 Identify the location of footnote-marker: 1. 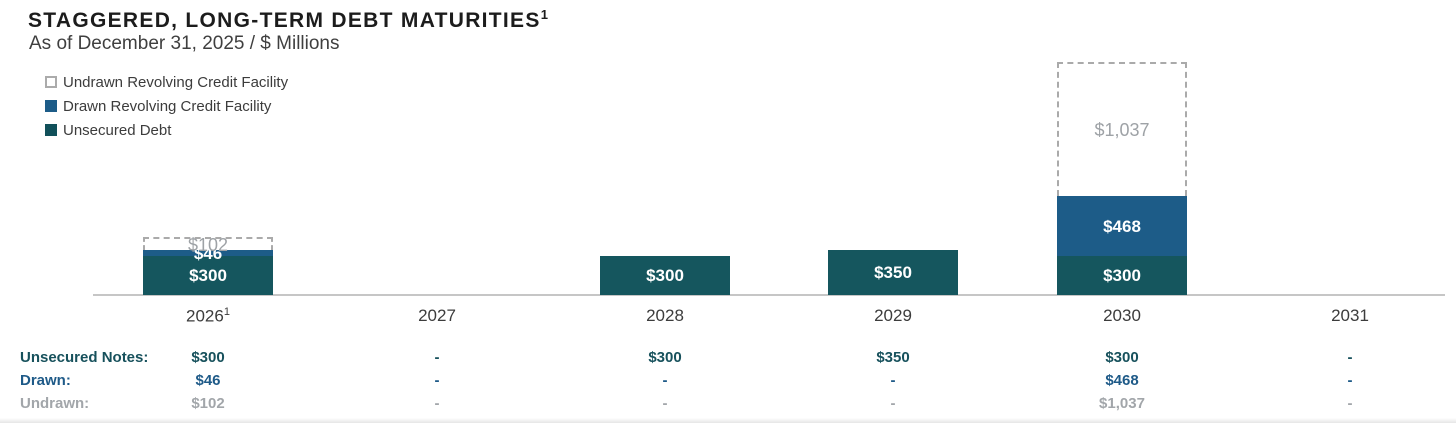
(226, 312).